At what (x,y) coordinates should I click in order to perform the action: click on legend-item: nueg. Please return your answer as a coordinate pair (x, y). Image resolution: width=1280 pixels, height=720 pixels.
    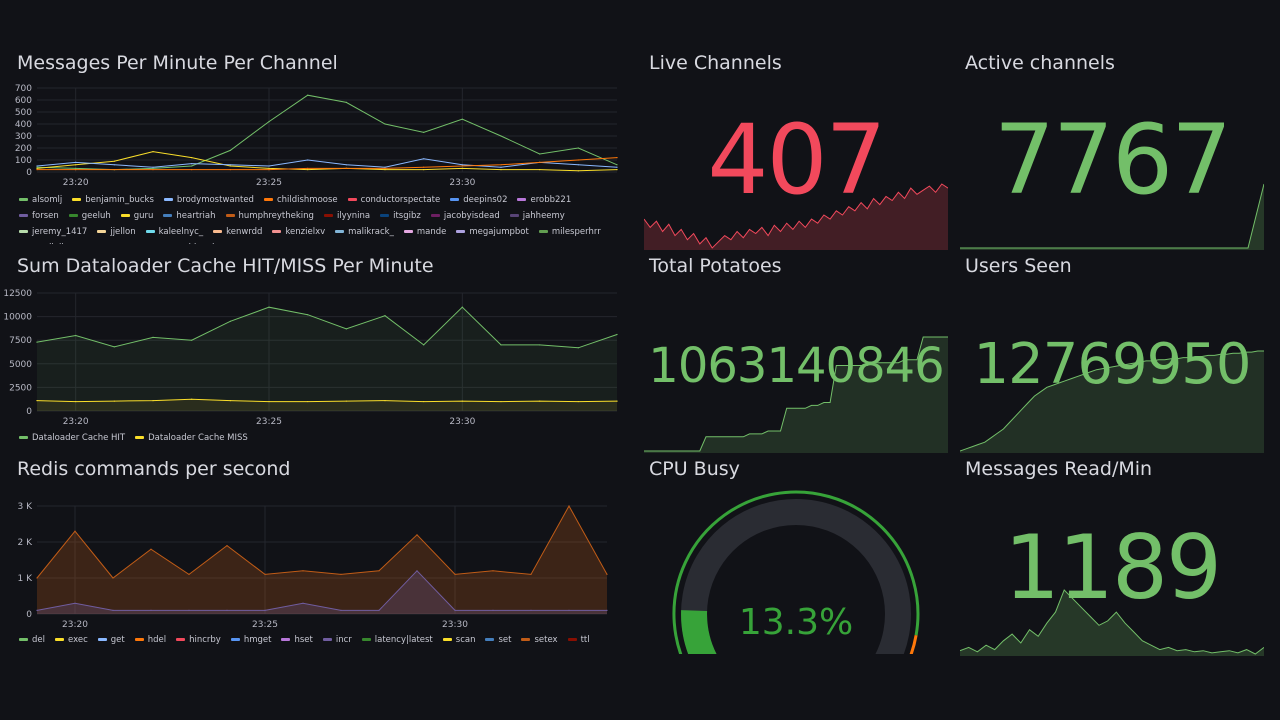
    Looking at the image, I should click on (96, 242).